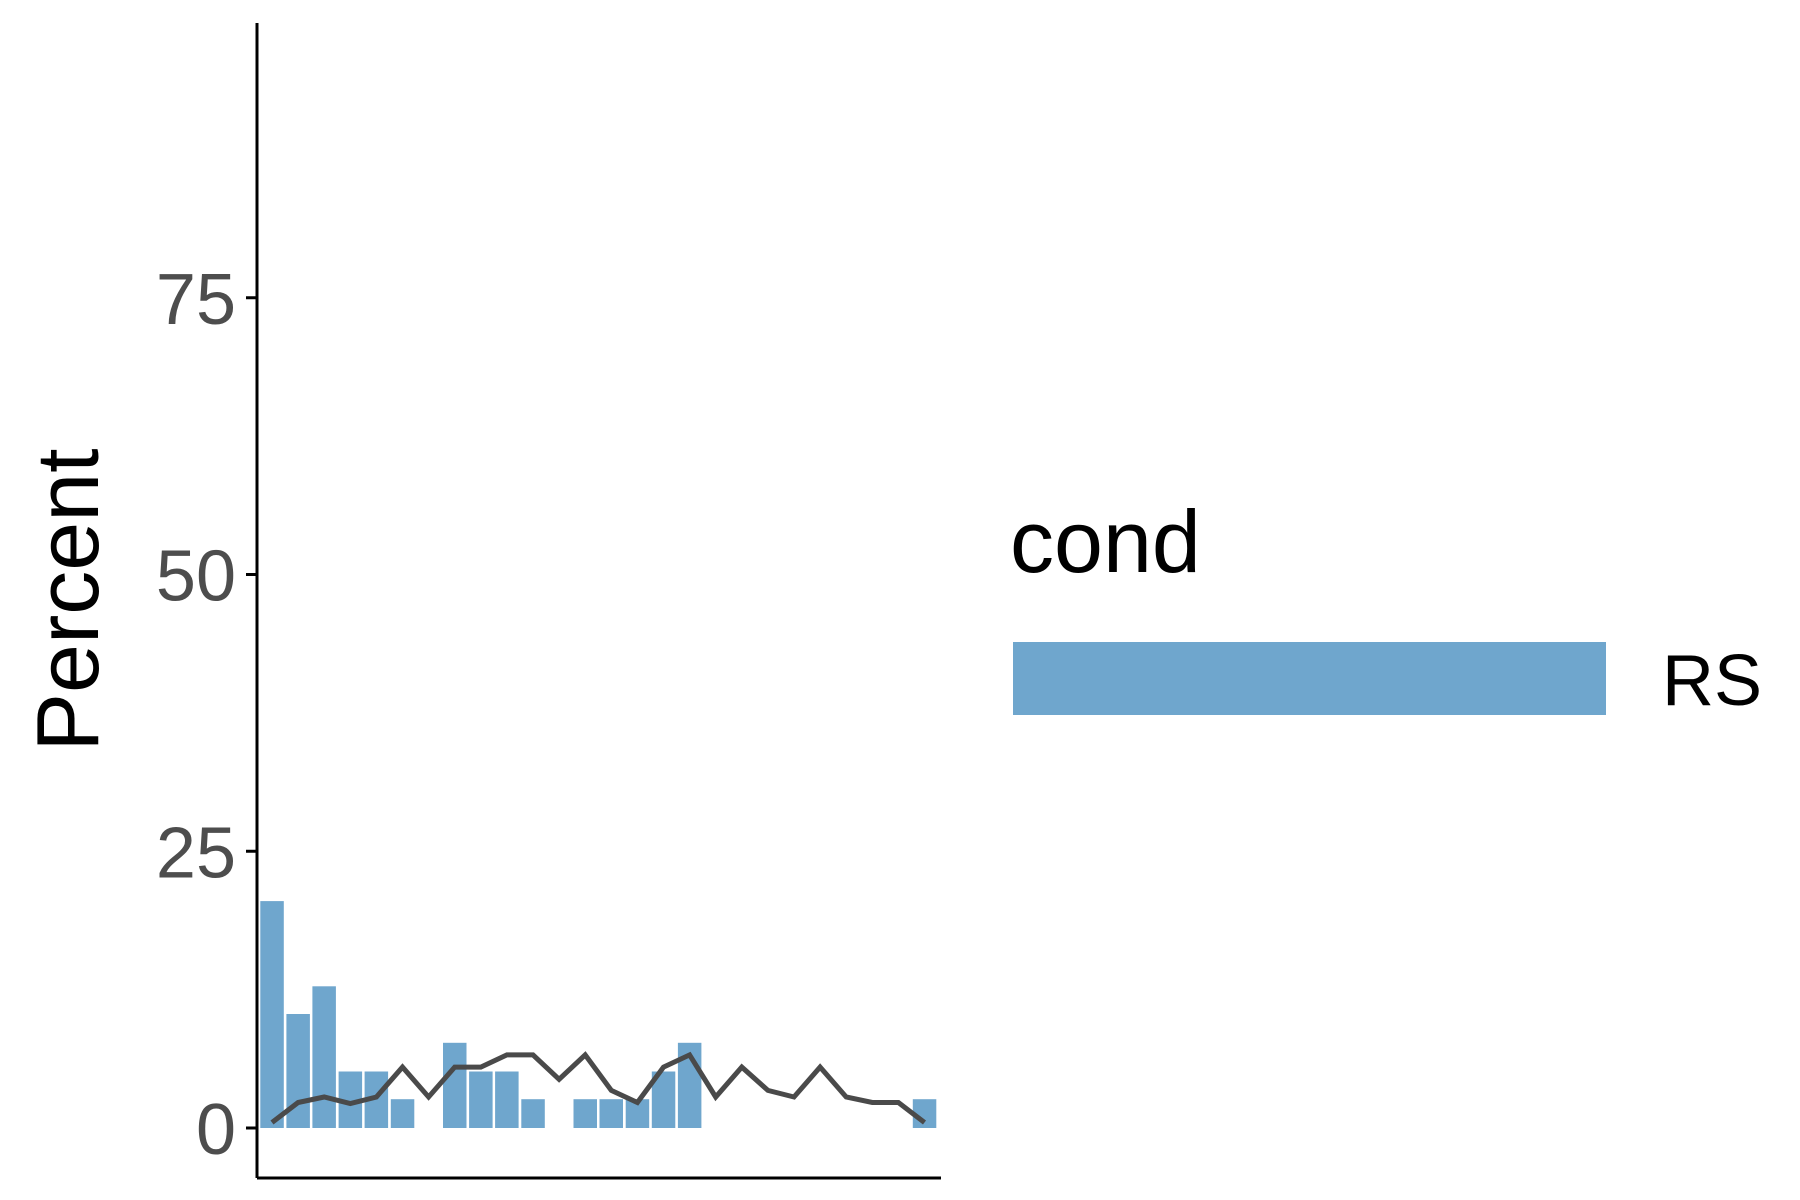  I want to click on y-tick-label-50: 50, so click(196, 577).